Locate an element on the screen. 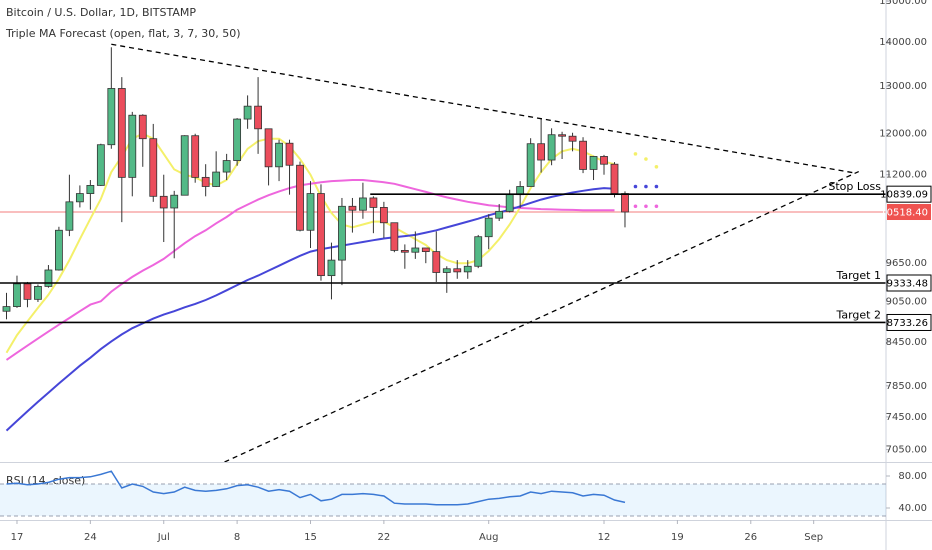 This screenshot has width=932, height=550. rsi-line is located at coordinates (316, 488).